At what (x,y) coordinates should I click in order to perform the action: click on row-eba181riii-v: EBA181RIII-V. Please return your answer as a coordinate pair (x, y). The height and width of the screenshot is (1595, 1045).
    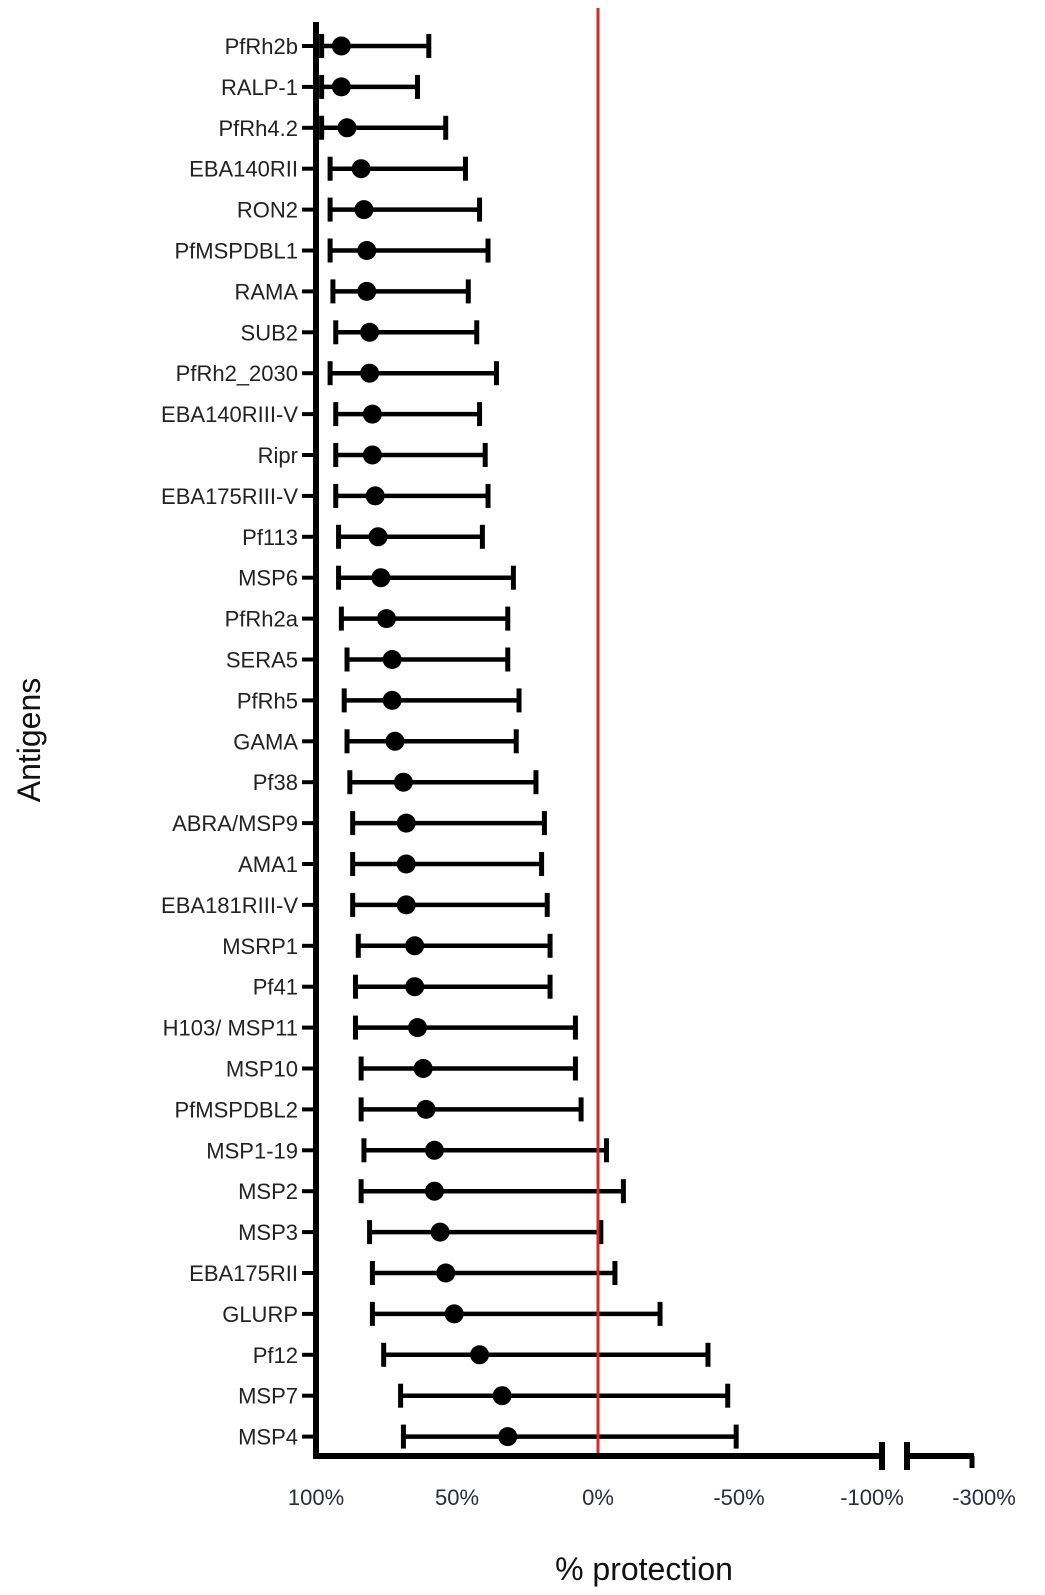
    Looking at the image, I should click on (355, 905).